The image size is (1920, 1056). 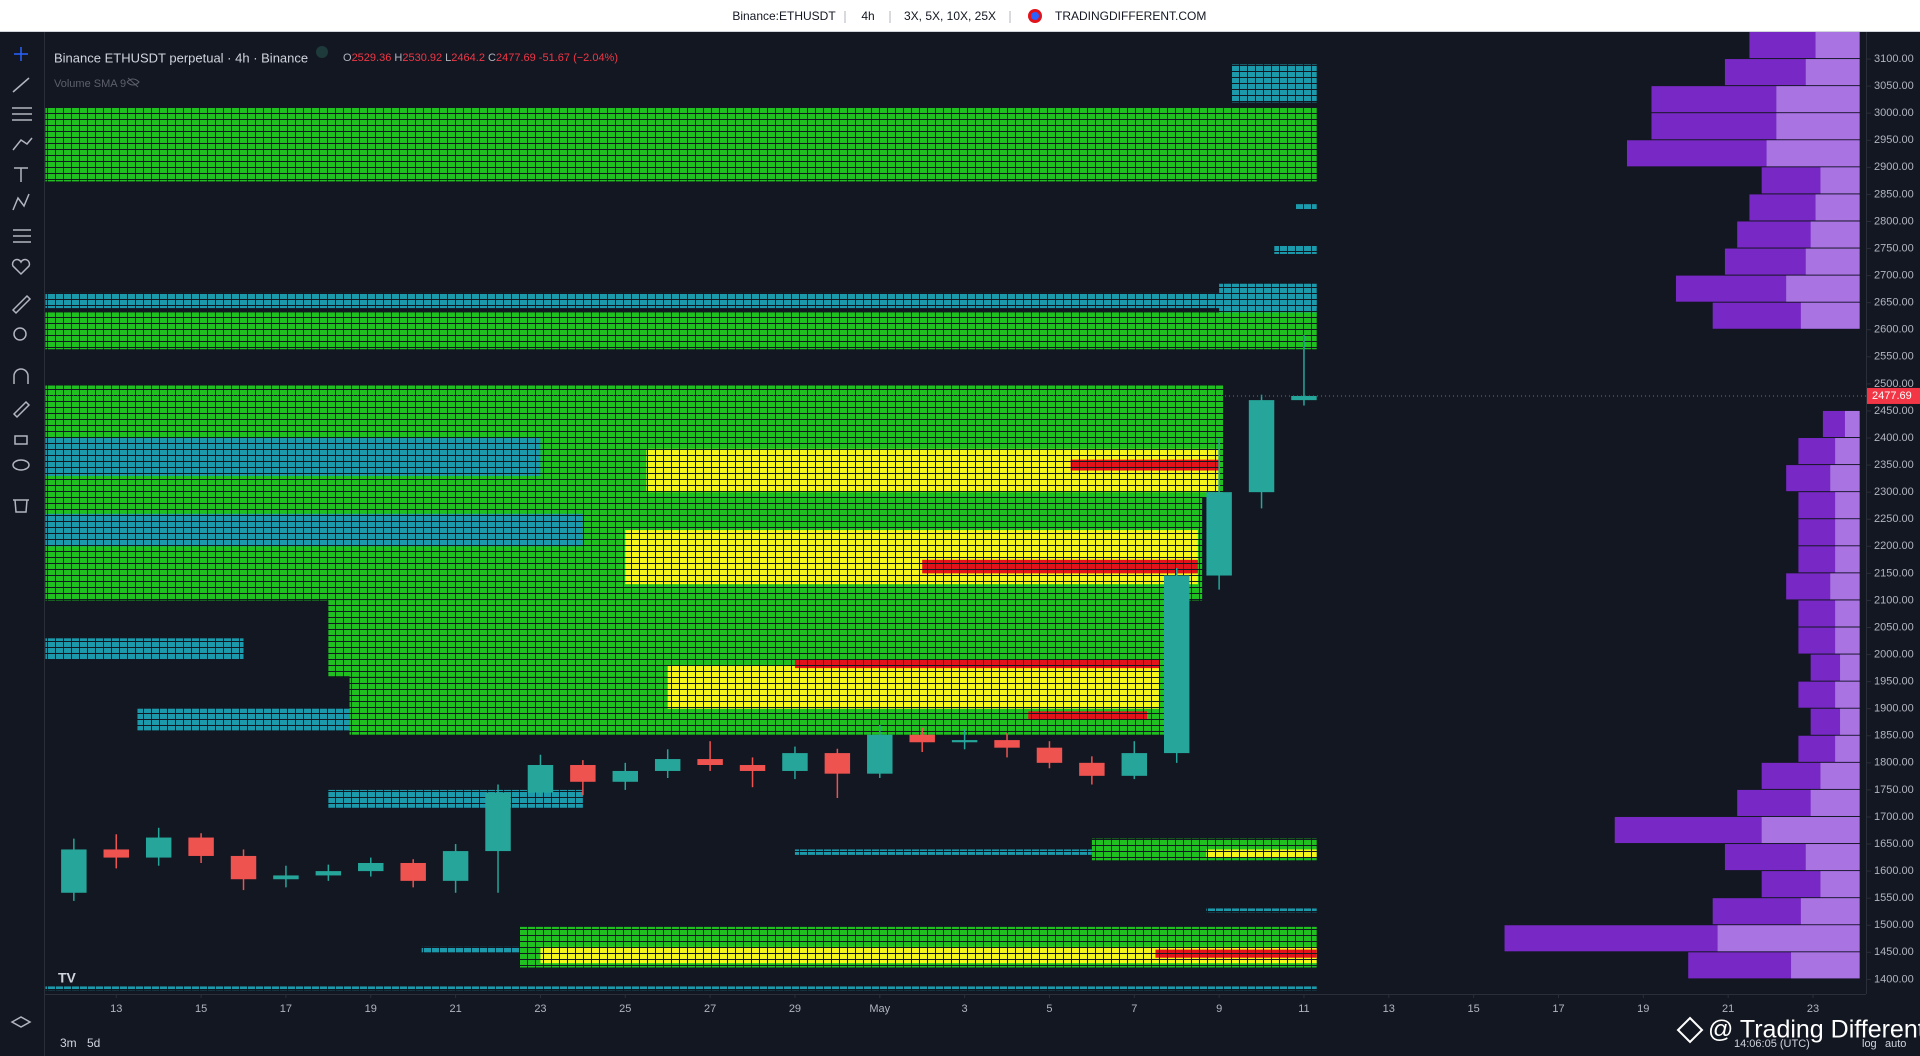 What do you see at coordinates (1814, 1030) in the screenshot?
I see `watermark: @ Trading Different` at bounding box center [1814, 1030].